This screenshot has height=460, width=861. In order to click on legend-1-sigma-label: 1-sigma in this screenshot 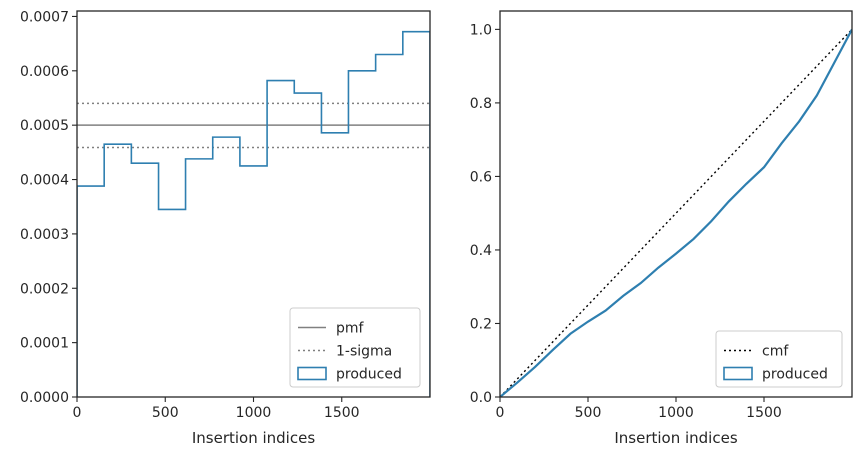, I will do `click(364, 352)`.